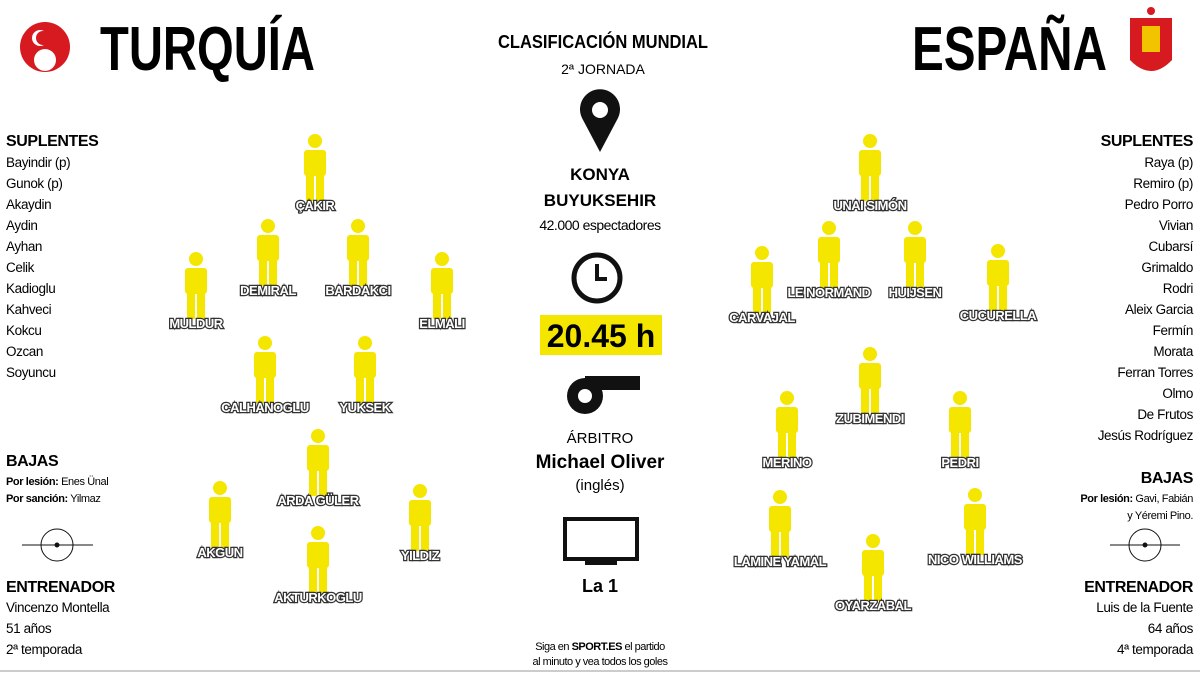 The image size is (1200, 675). I want to click on referee-label: ÁRBITRO, so click(600, 438).